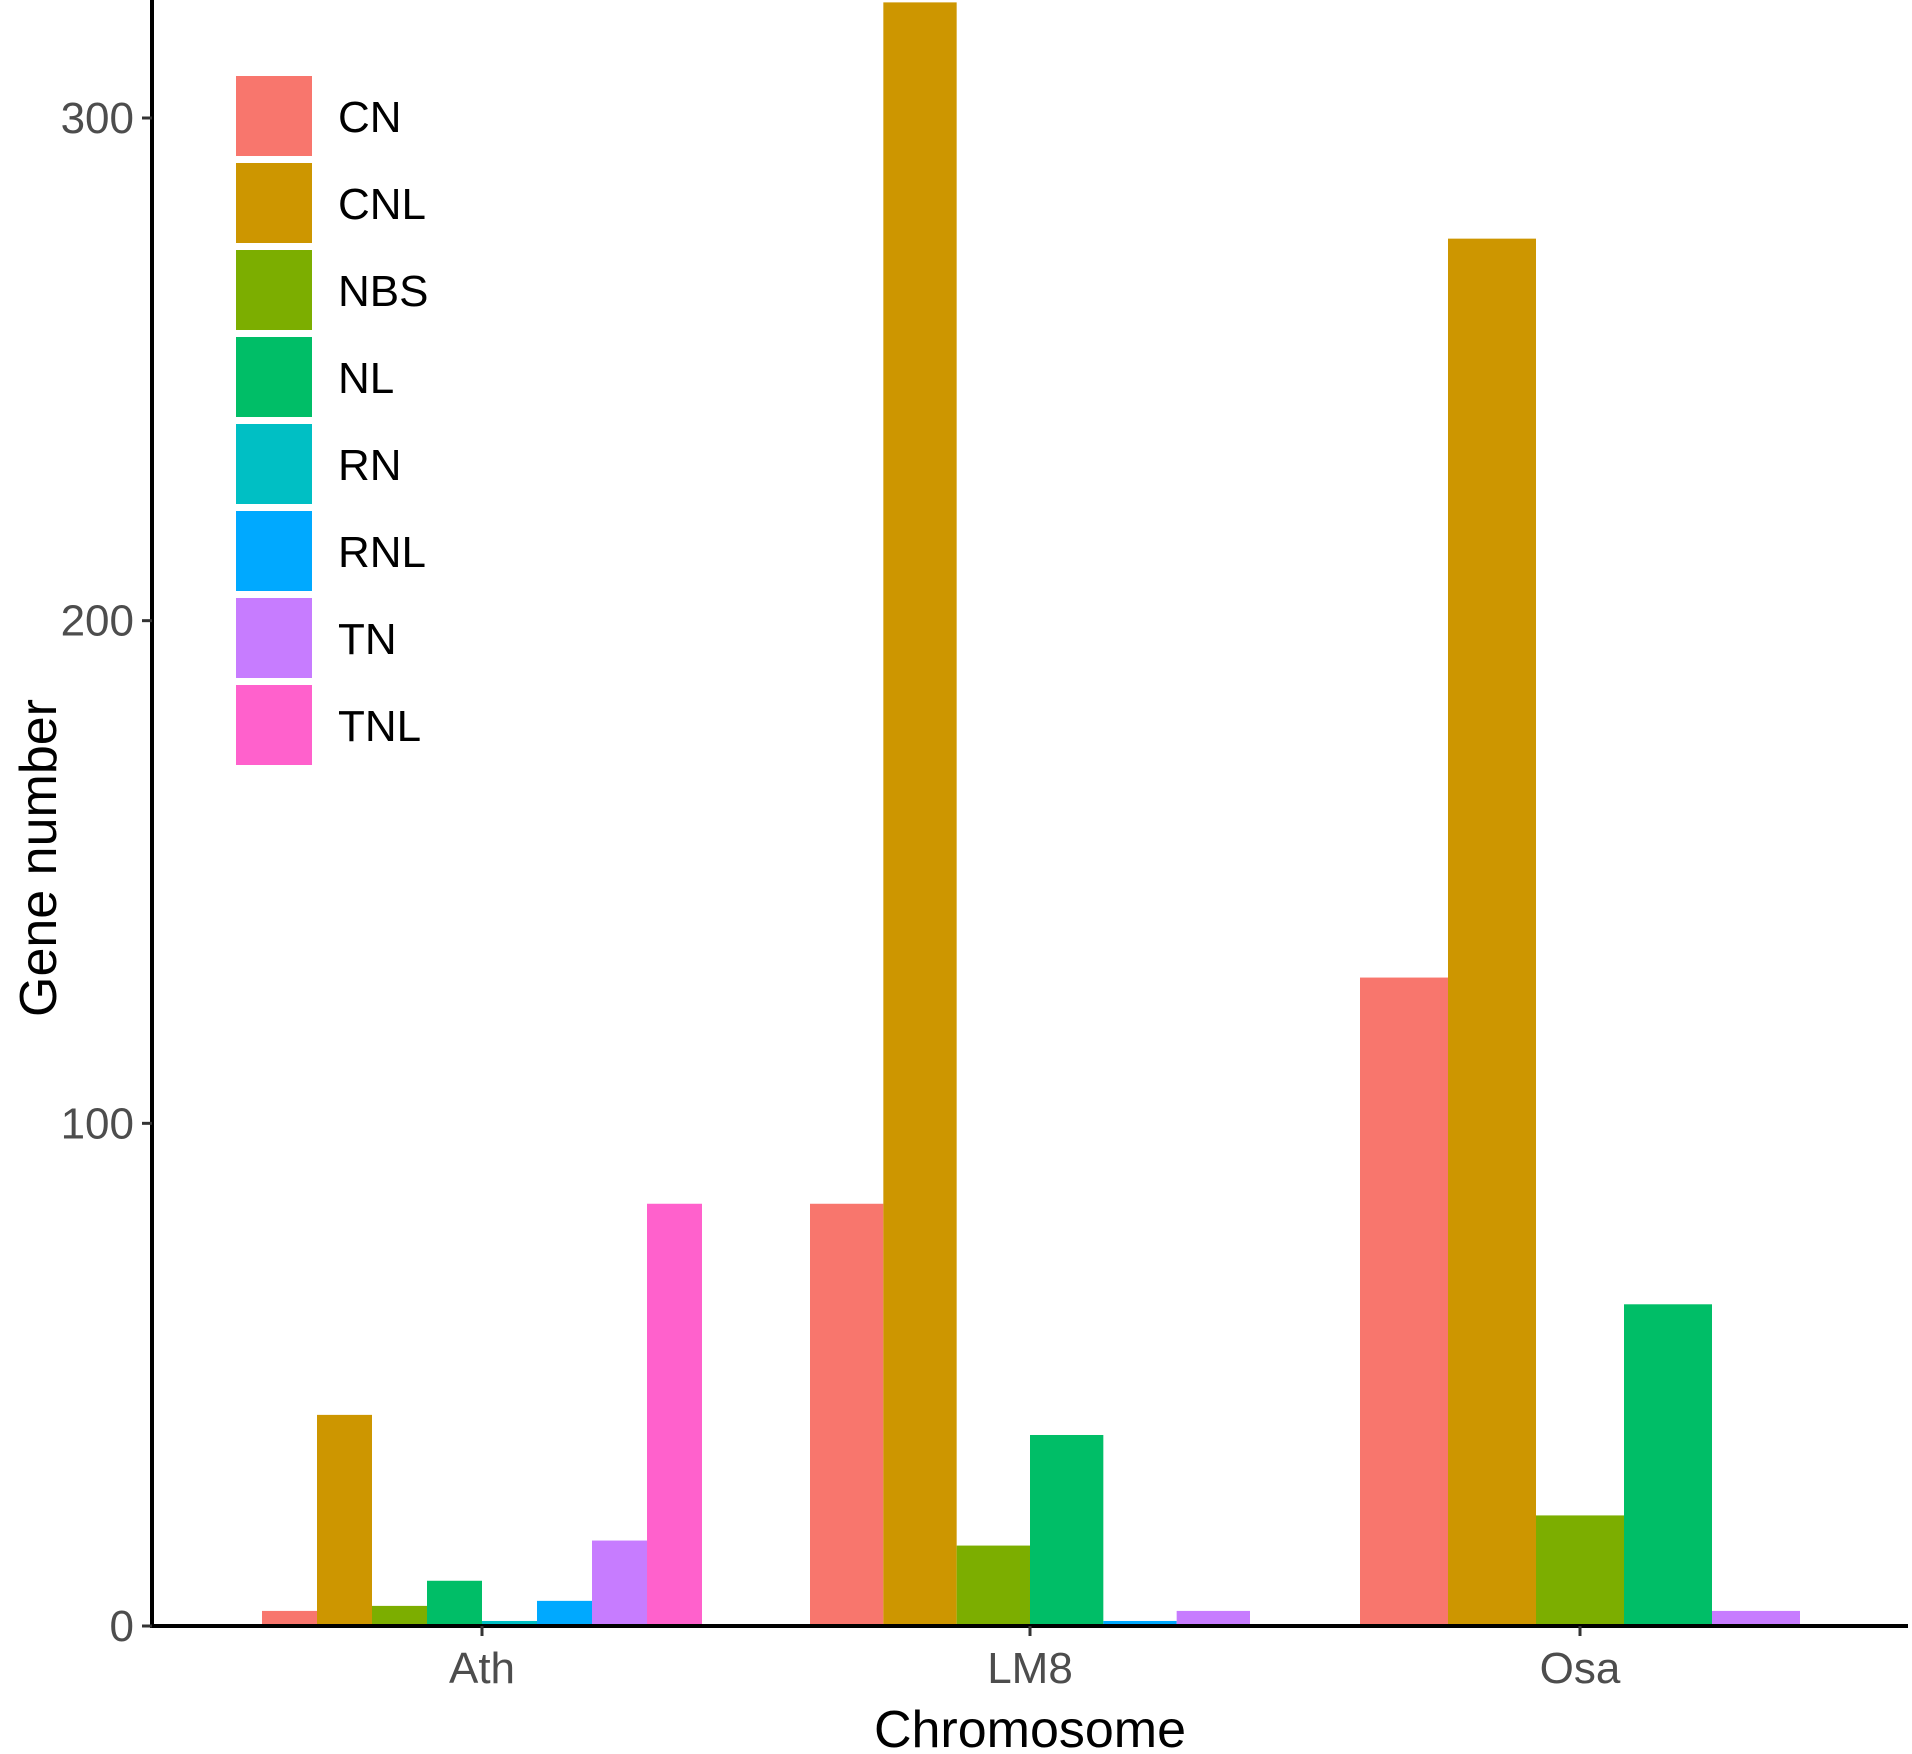 This screenshot has height=1754, width=1912. What do you see at coordinates (39, 858) in the screenshot?
I see `y-axis-title: Gene number` at bounding box center [39, 858].